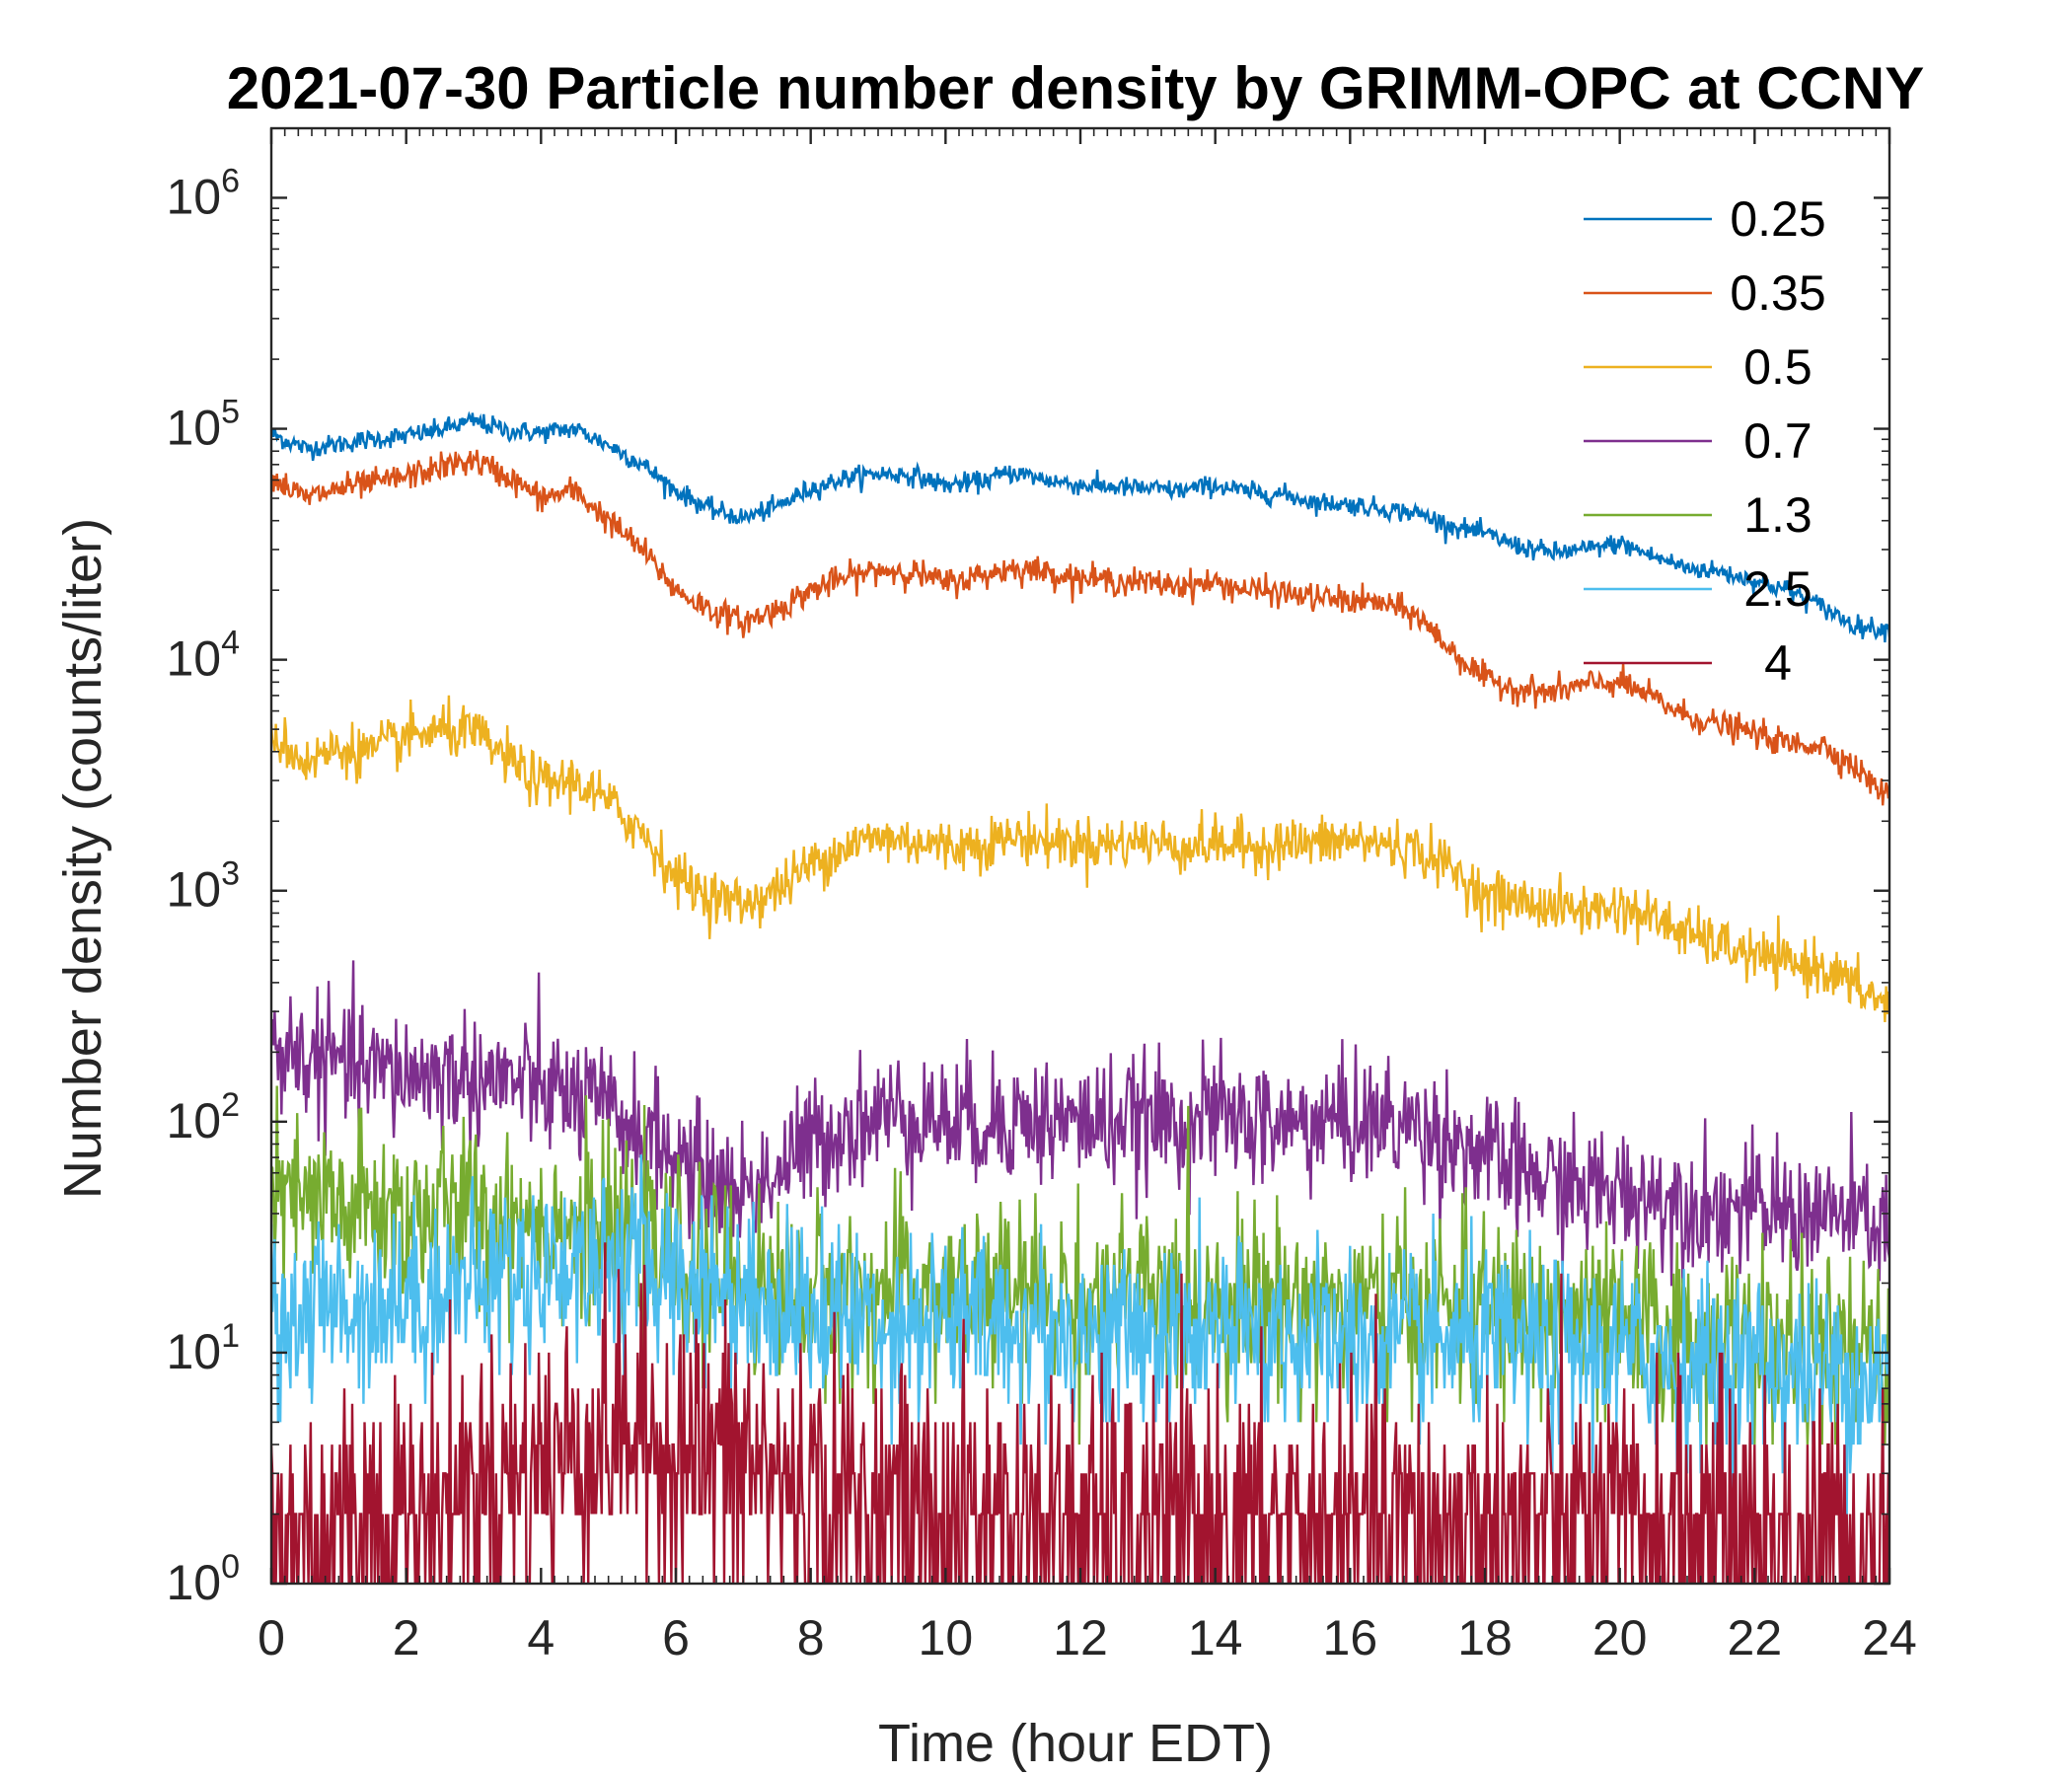 This screenshot has height=1776, width=2072. Describe the element at coordinates (203, 1348) in the screenshot. I see `y-tick-label: 10¹` at that location.